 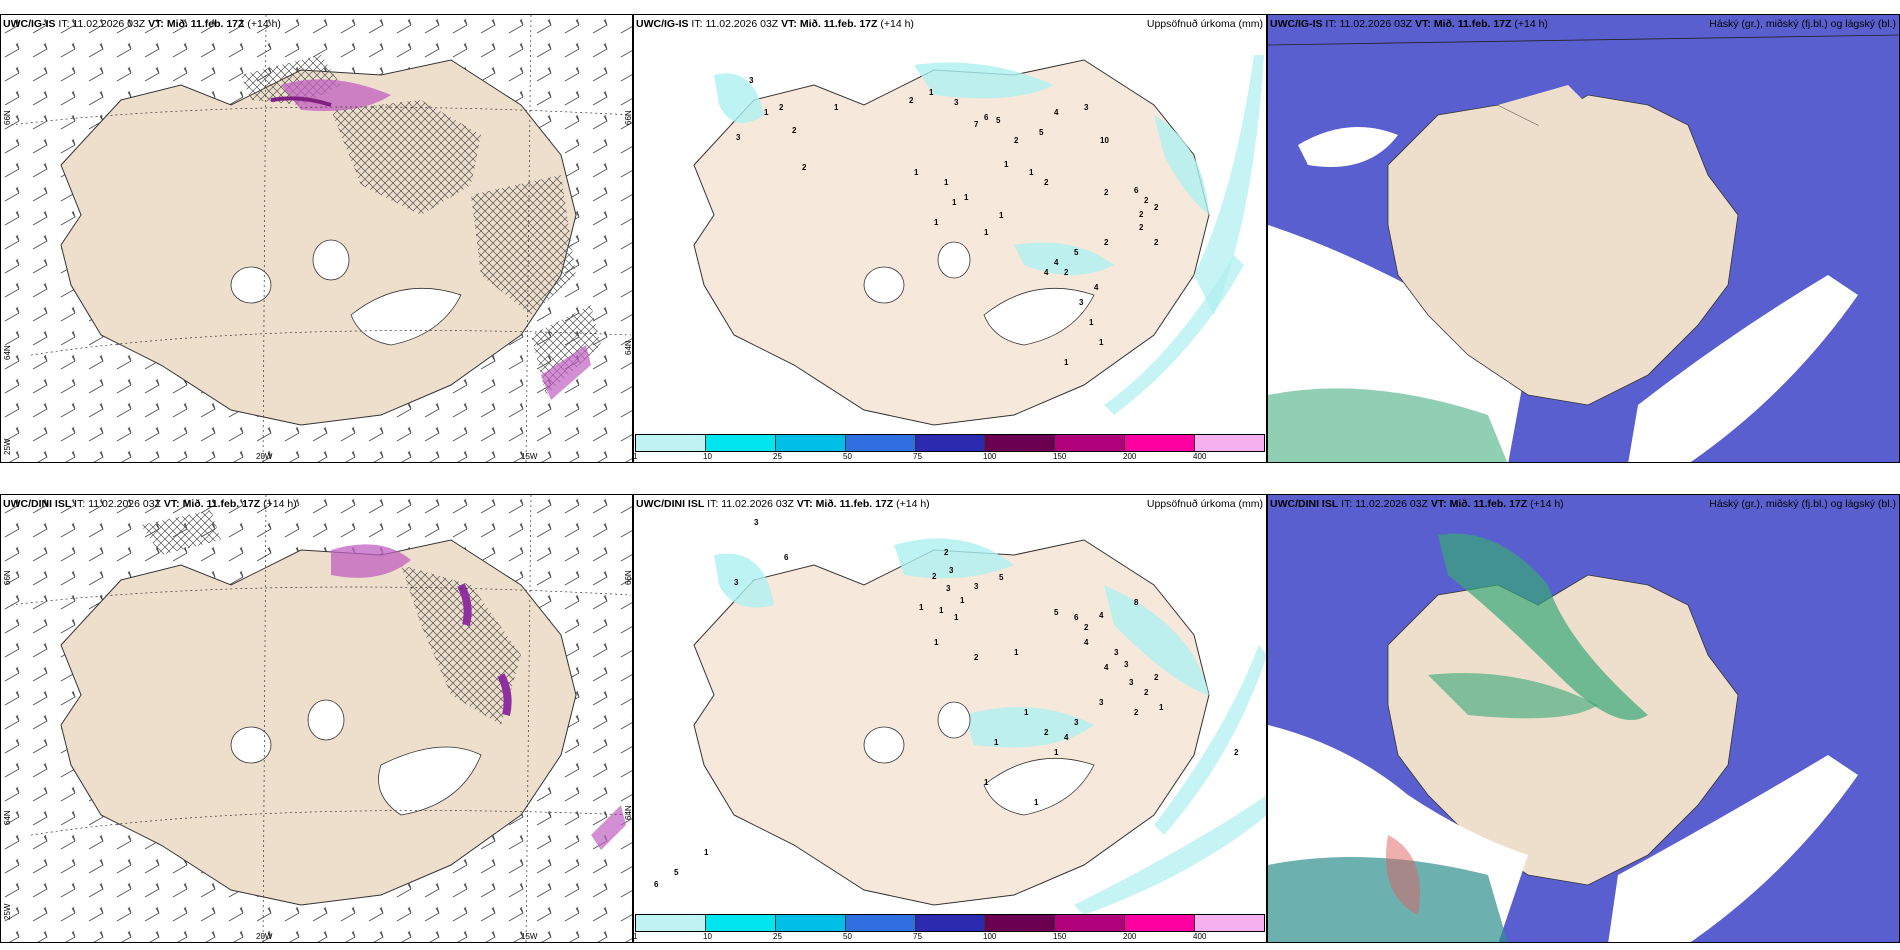 I want to click on colorbar-tick-label: 25, so click(x=777, y=456).